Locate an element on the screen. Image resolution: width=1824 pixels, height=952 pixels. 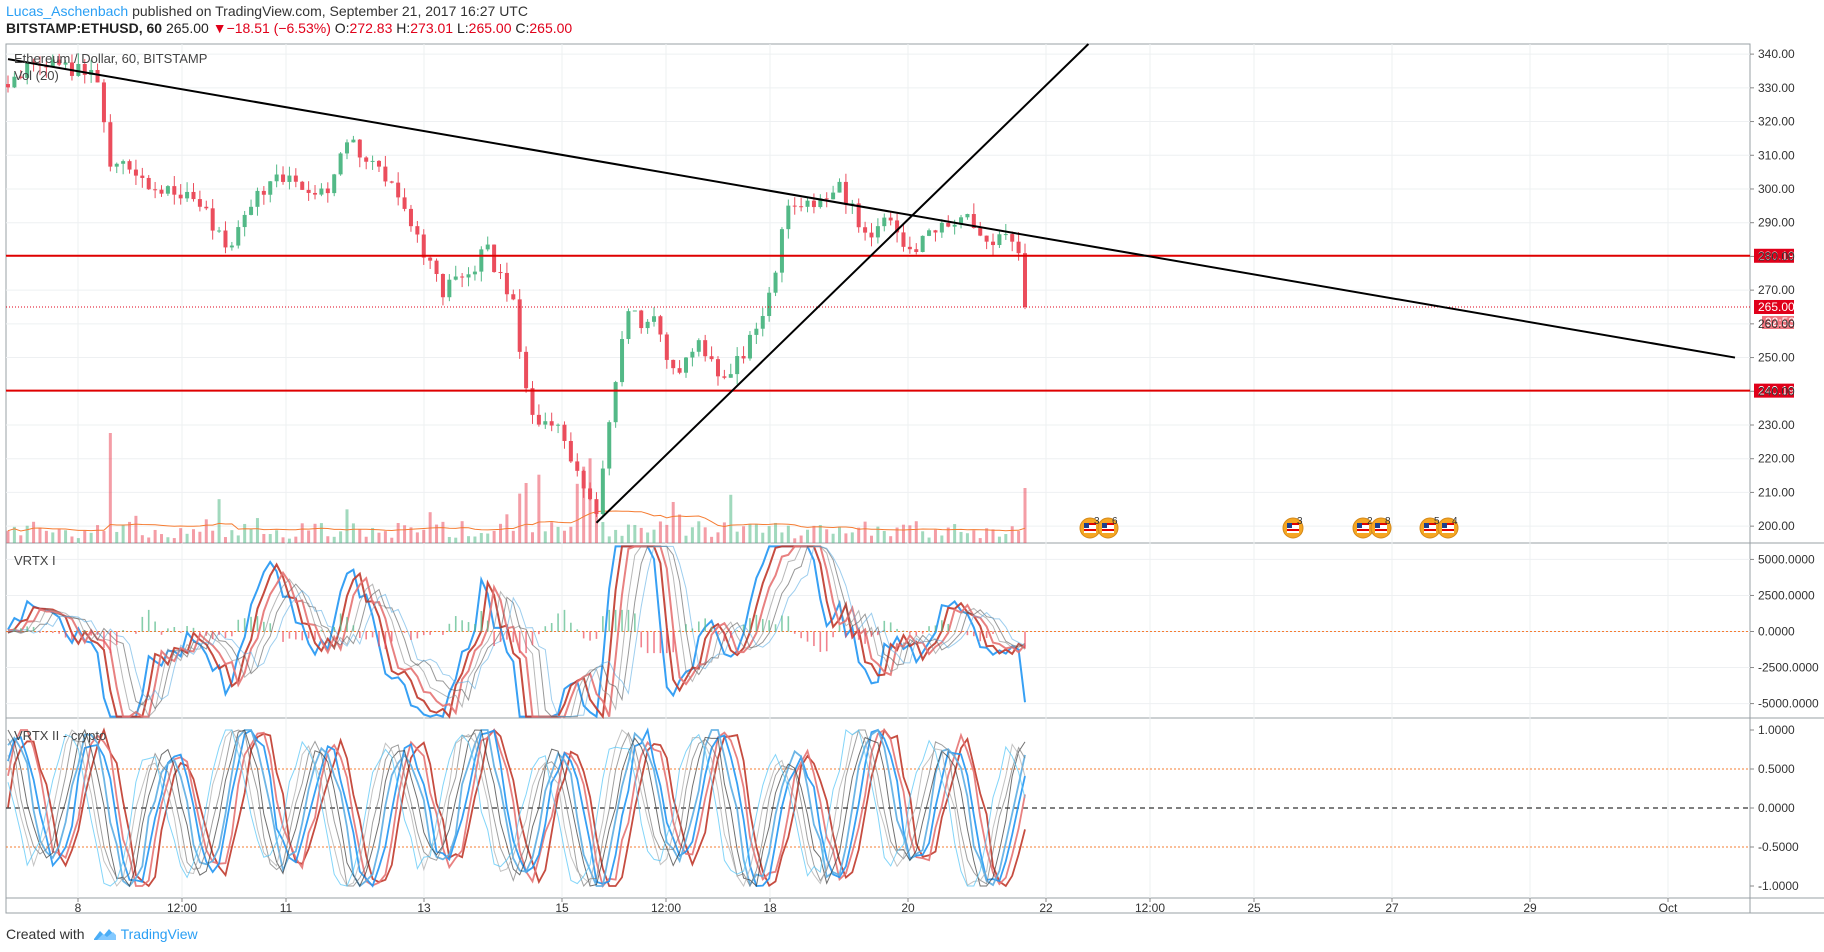
tradingview-logo-icon is located at coordinates (104, 934).